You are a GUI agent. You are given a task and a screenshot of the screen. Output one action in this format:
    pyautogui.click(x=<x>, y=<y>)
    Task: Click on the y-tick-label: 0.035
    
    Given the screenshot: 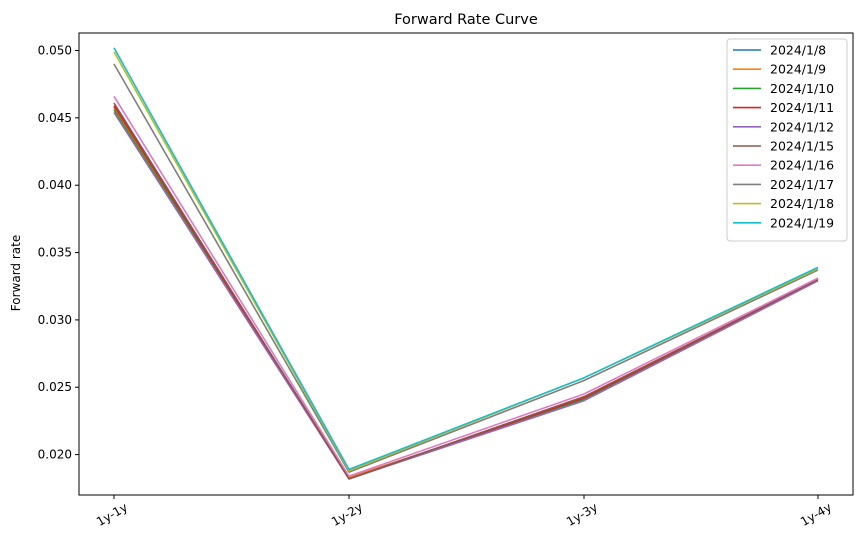 What is the action you would take?
    pyautogui.click(x=55, y=253)
    